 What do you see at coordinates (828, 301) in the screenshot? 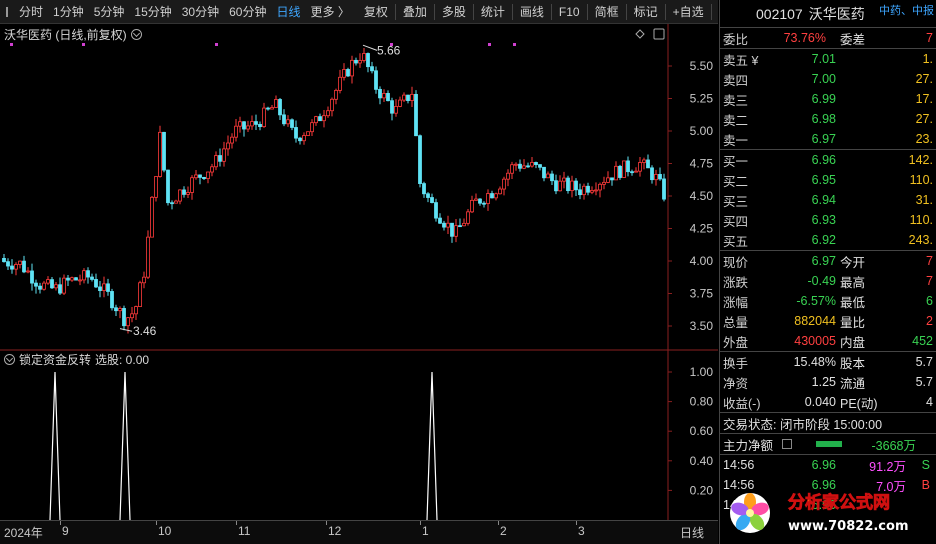
I see `stat-row: 涨幅 -6.57% 最低 6` at bounding box center [828, 301].